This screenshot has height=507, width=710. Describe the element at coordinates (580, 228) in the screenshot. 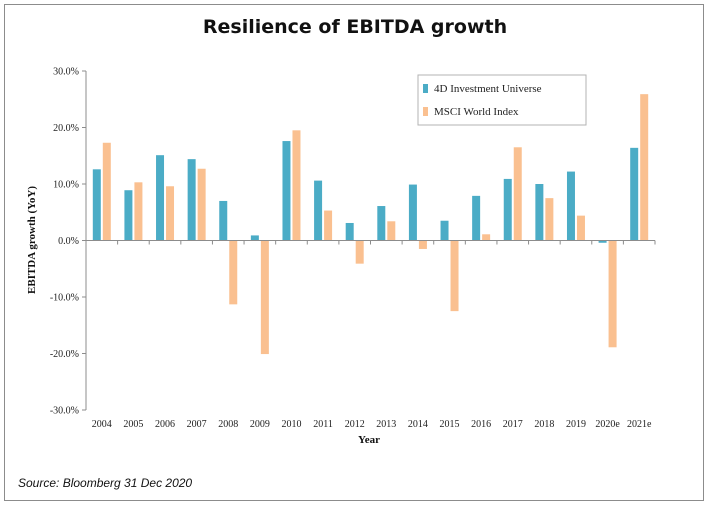

I see `bar-msci-2019` at that location.